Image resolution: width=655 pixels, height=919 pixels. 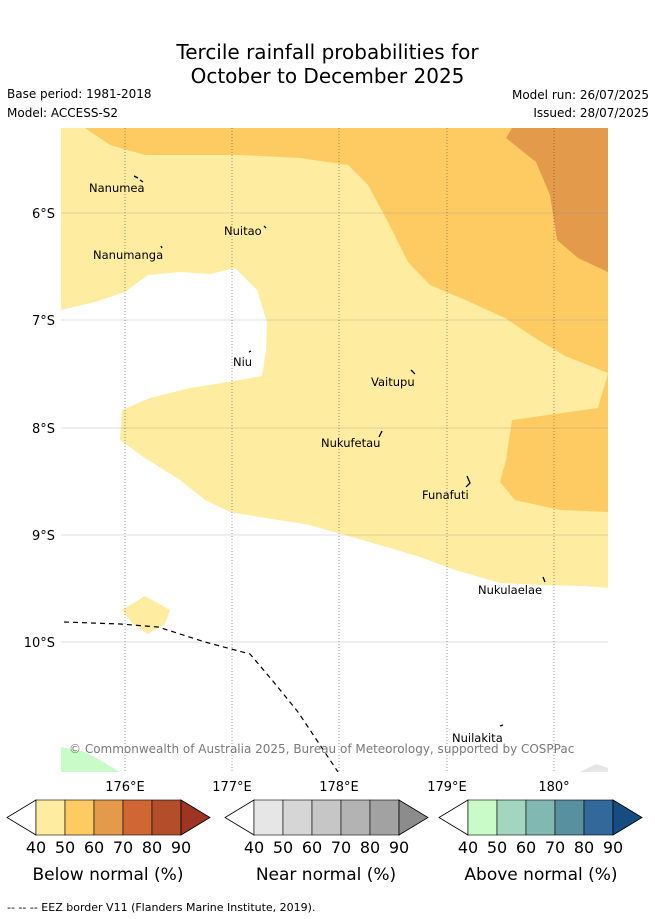 I want to click on near-colorbar-tick-label: 50, so click(x=283, y=847).